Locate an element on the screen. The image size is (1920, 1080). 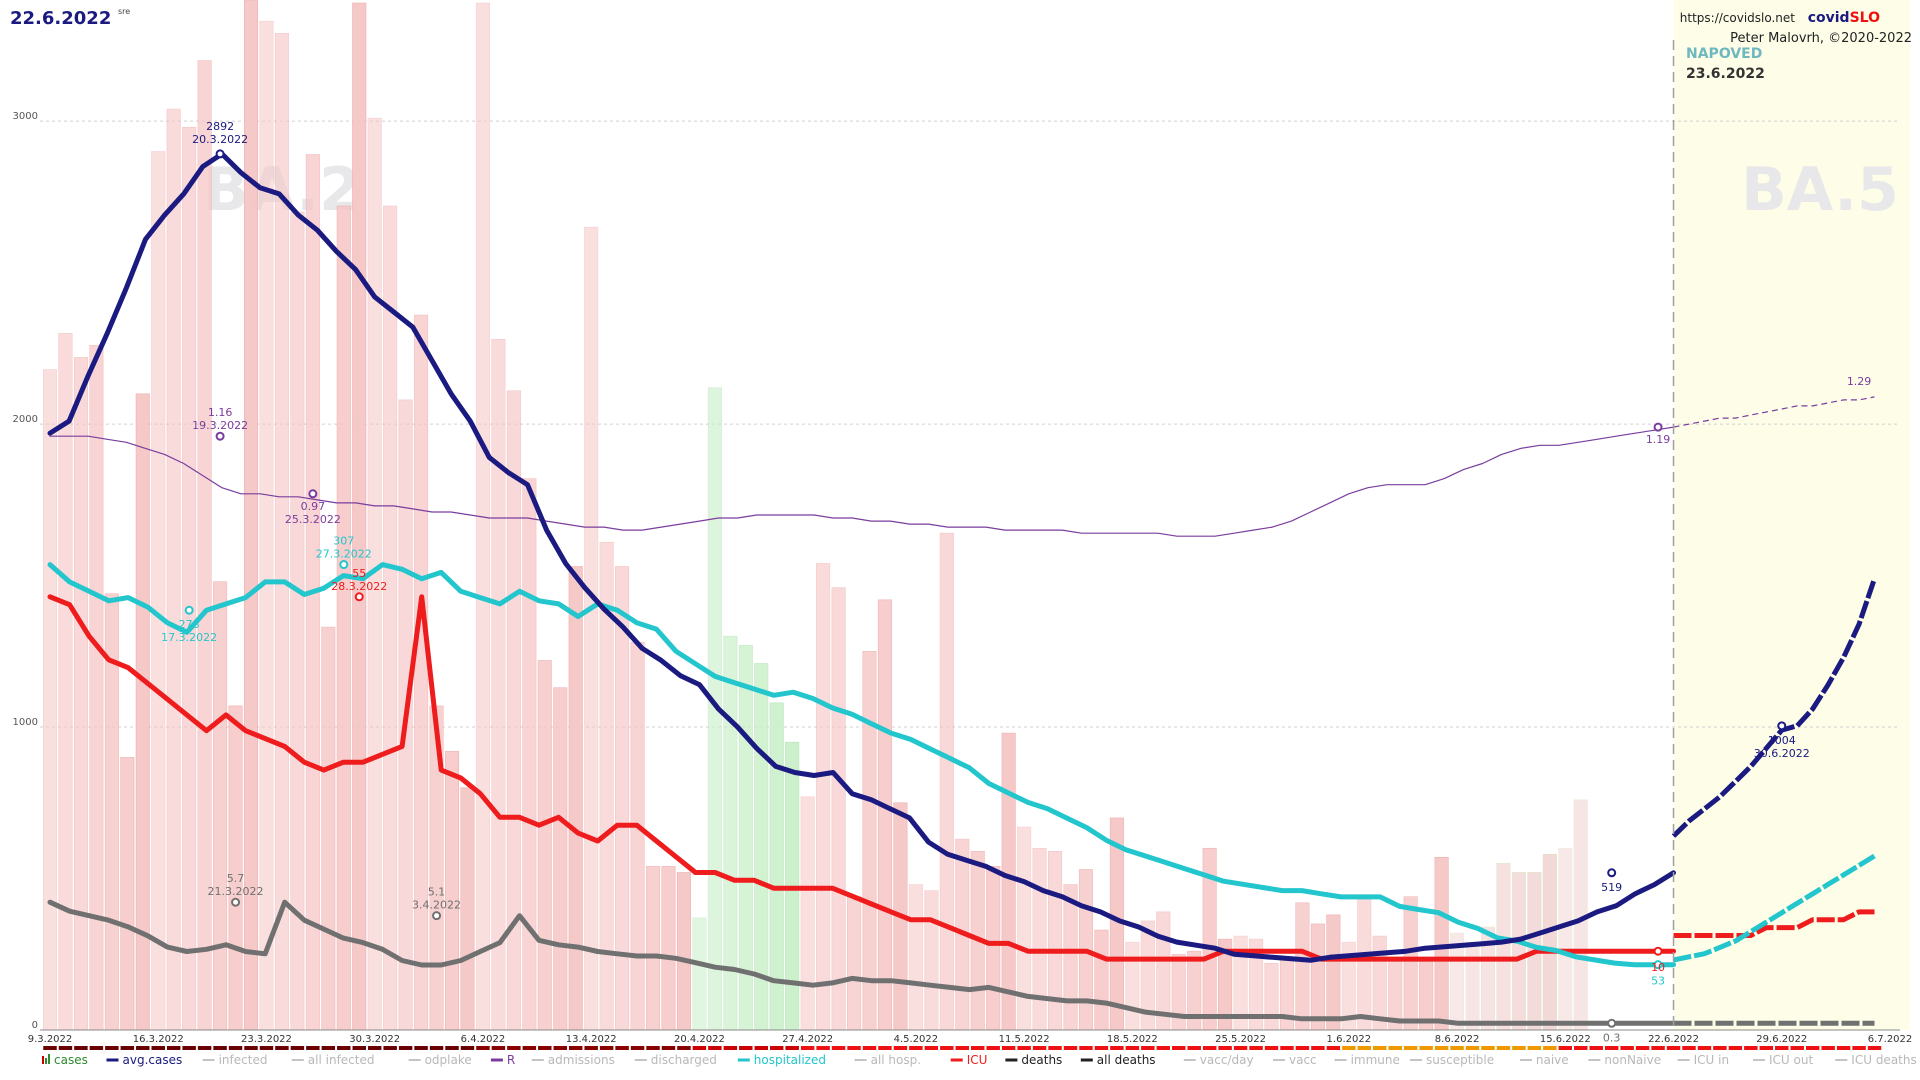
legend-label: admissions is located at coordinates (581, 1060).